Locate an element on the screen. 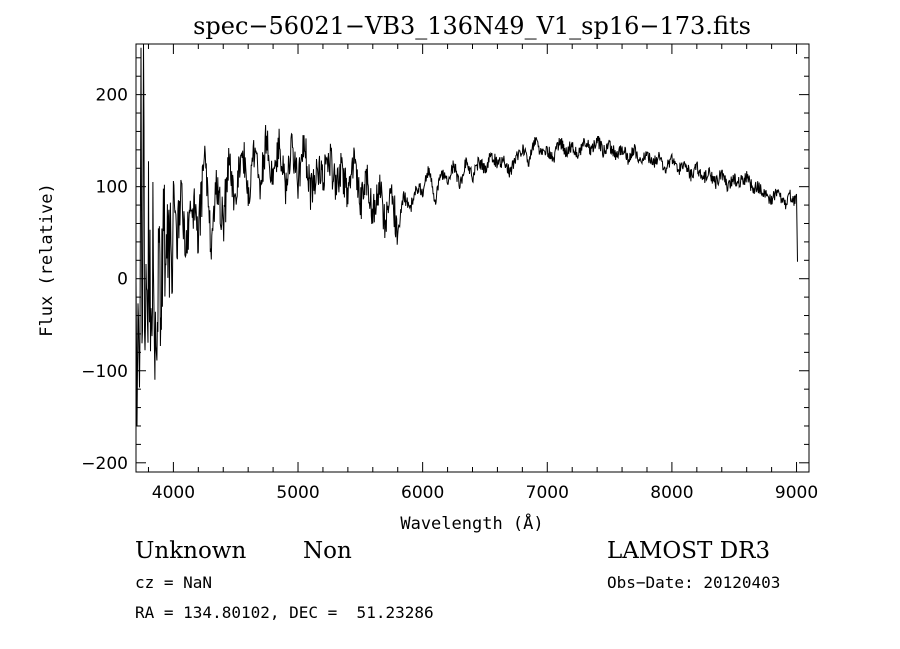 The width and height of the screenshot is (900, 649). coordinates-label: RA = 134.80102, DEC = 51.23286 is located at coordinates (284, 612).